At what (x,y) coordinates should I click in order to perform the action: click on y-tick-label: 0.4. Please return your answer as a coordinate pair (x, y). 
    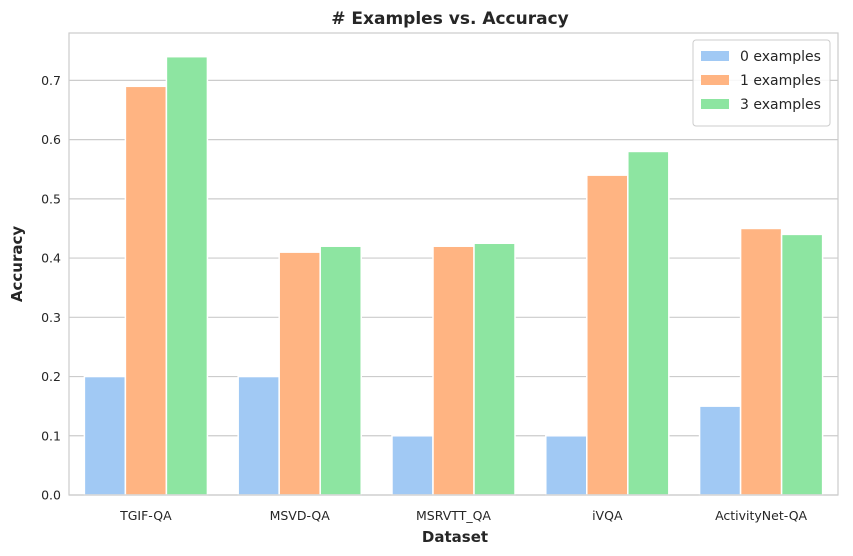
    Looking at the image, I should click on (51, 258).